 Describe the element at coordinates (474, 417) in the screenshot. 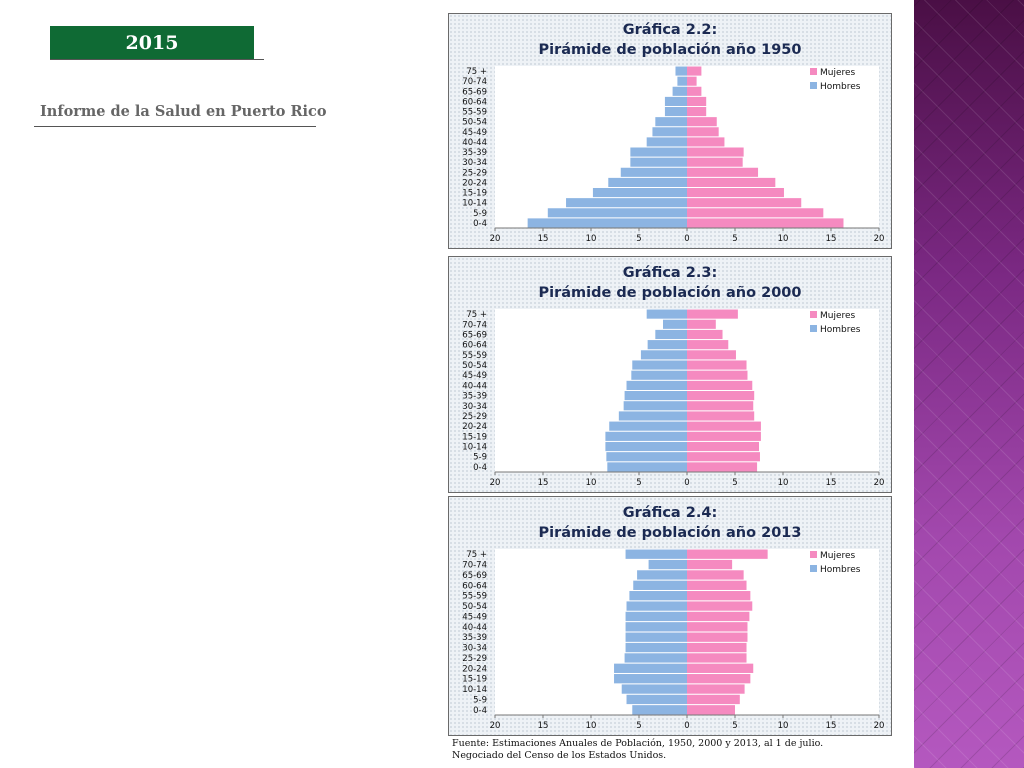

I see `category-label: 25-29` at that location.